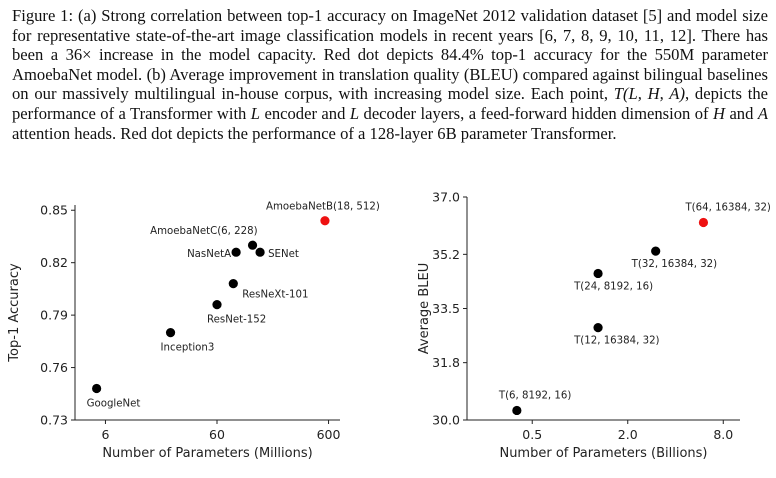  What do you see at coordinates (446, 420) in the screenshot?
I see `y-tick-label: 30.0` at bounding box center [446, 420].